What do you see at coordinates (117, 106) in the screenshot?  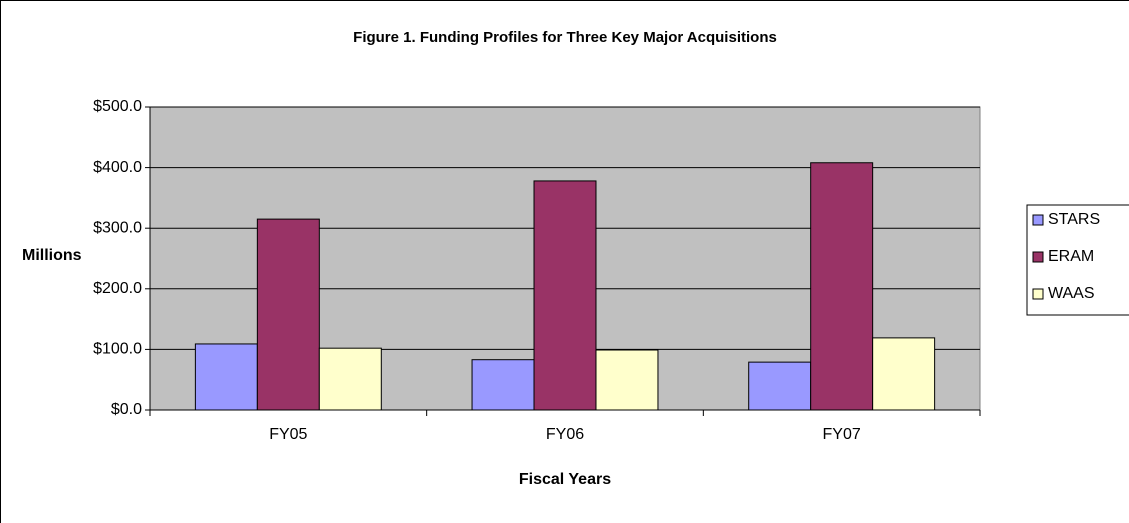 I see `y-tick-label: $500.0` at bounding box center [117, 106].